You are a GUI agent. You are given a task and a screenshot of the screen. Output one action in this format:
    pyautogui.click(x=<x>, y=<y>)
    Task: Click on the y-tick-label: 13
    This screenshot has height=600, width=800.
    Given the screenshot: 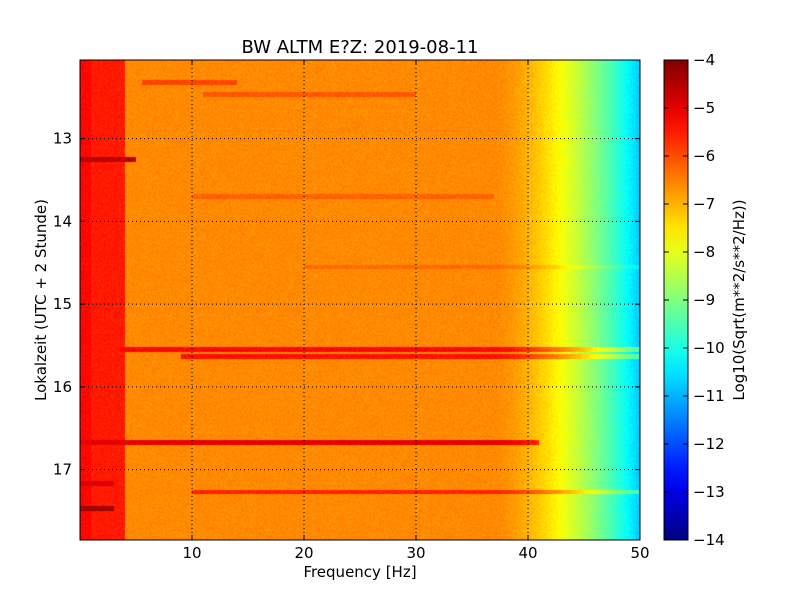 What is the action you would take?
    pyautogui.click(x=62, y=139)
    